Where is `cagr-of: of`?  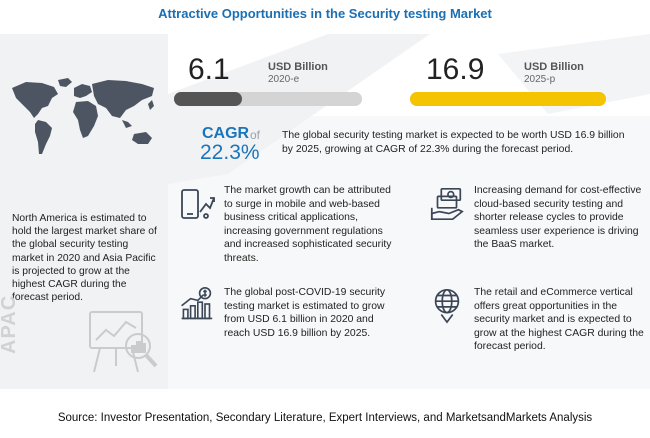
cagr-of: of is located at coordinates (255, 135).